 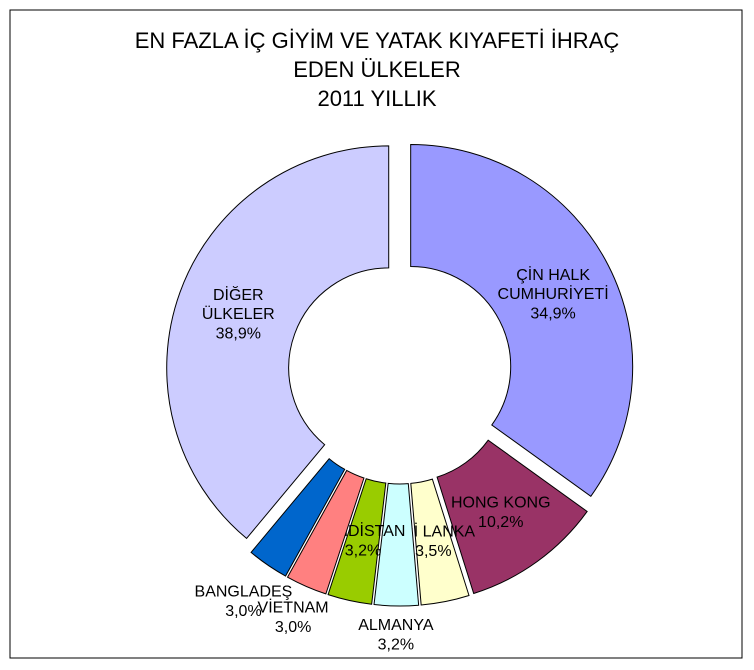 What do you see at coordinates (238, 333) in the screenshot?
I see `slice-value-label: 38,9%` at bounding box center [238, 333].